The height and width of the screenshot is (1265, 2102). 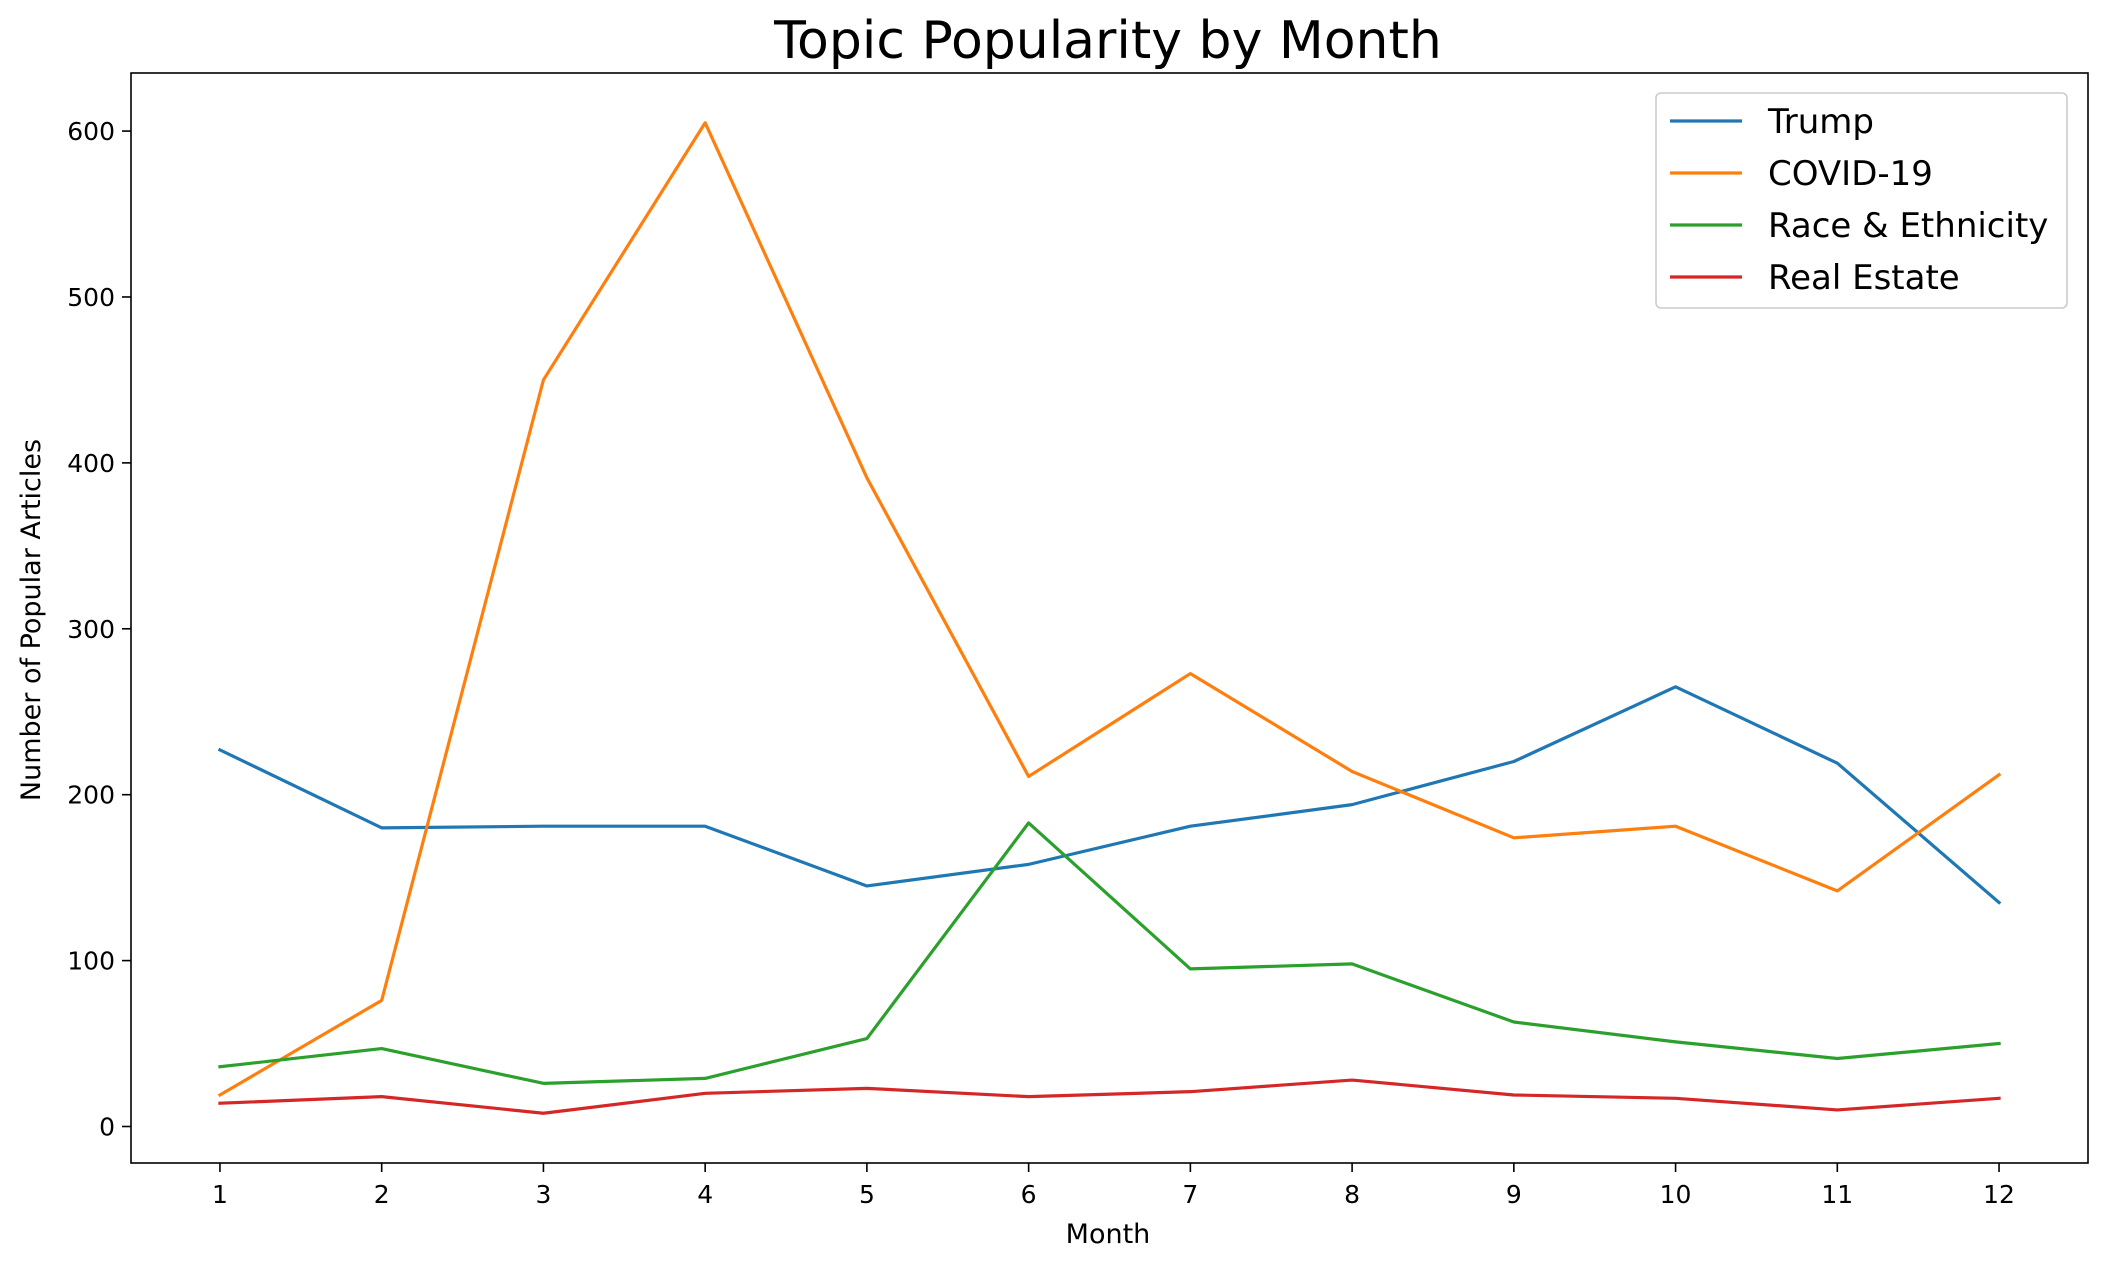 What do you see at coordinates (1107, 41) in the screenshot?
I see `chart-title: Topic Popularity by Month` at bounding box center [1107, 41].